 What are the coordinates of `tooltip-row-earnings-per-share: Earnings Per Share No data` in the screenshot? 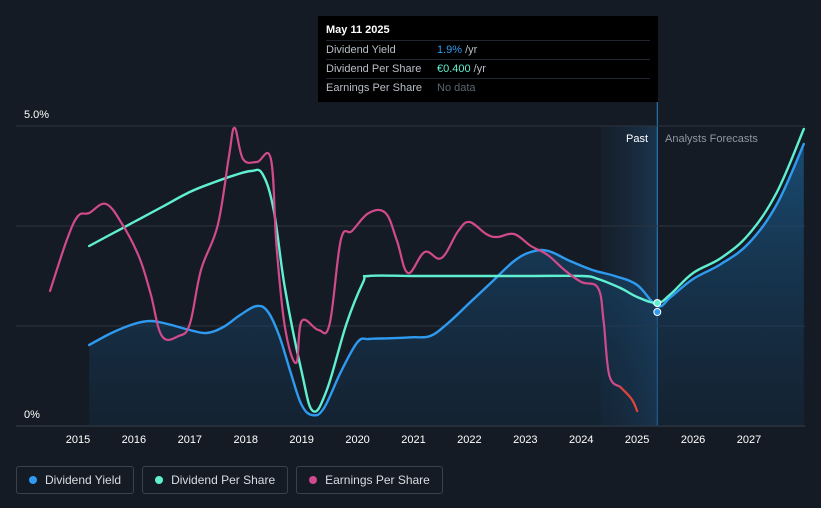 It's located at (488, 87).